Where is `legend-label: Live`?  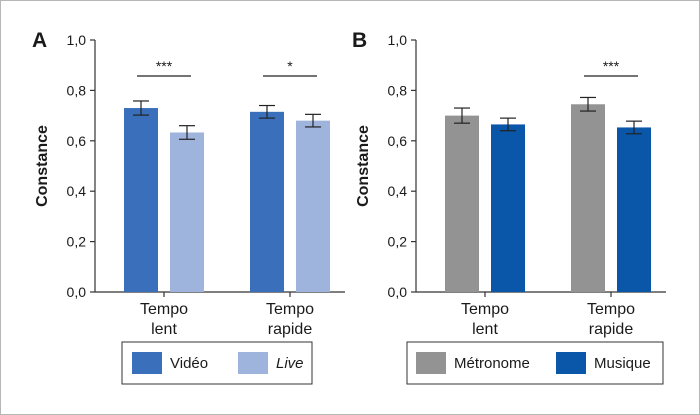
legend-label: Live is located at coordinates (290, 363).